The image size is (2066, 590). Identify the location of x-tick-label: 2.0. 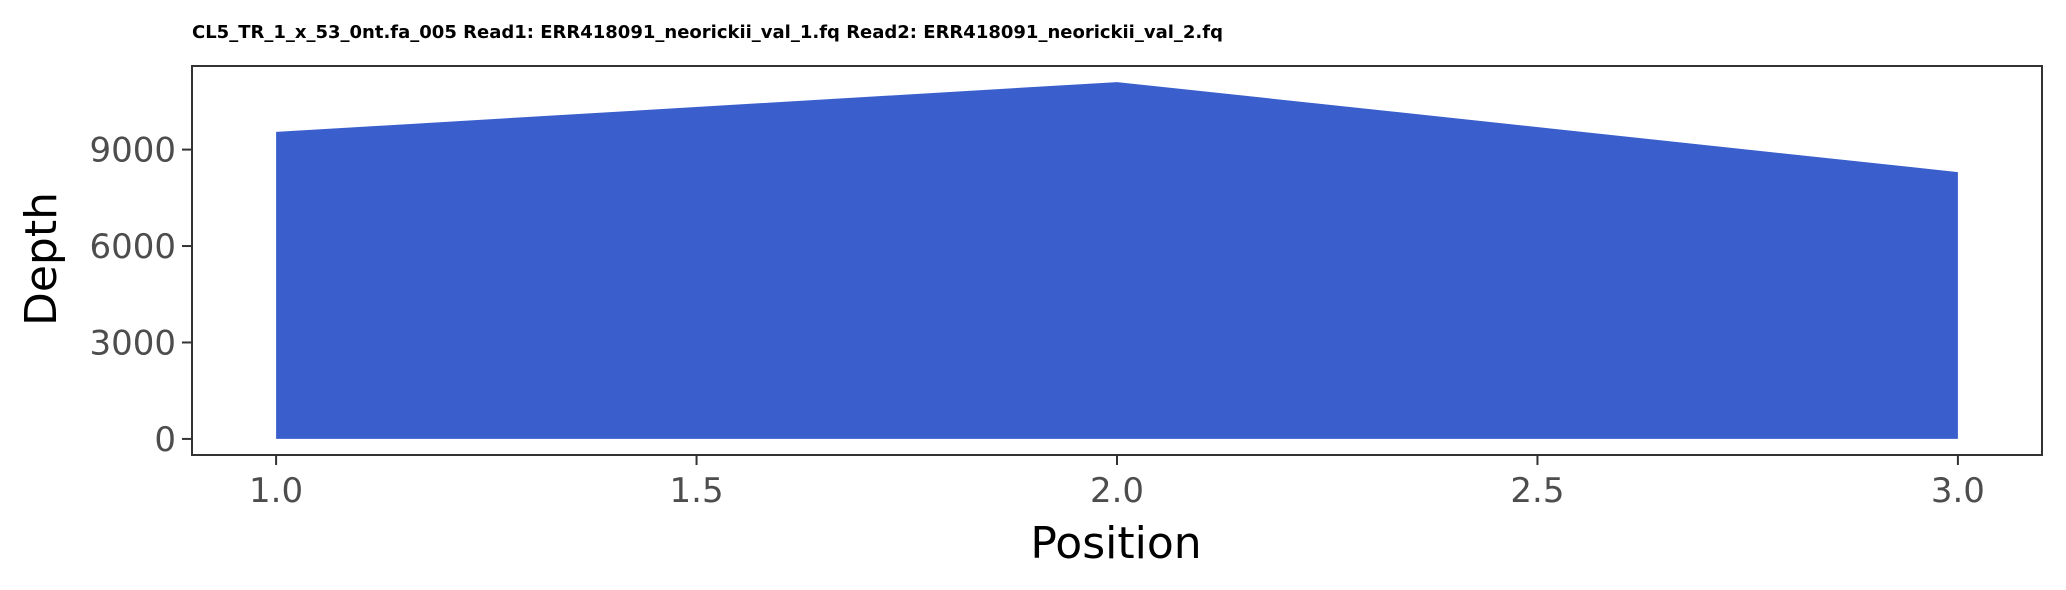
(1117, 491).